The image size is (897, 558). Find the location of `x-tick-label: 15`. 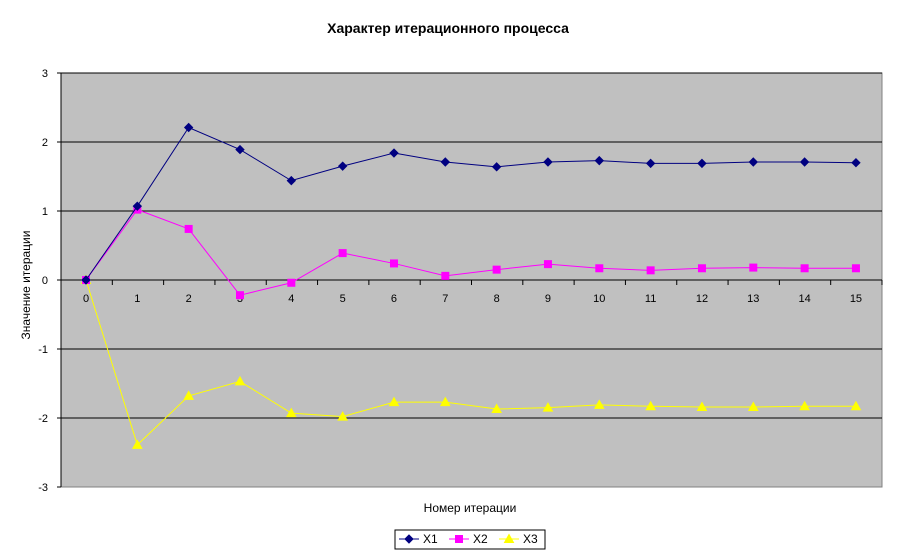

x-tick-label: 15 is located at coordinates (856, 299).